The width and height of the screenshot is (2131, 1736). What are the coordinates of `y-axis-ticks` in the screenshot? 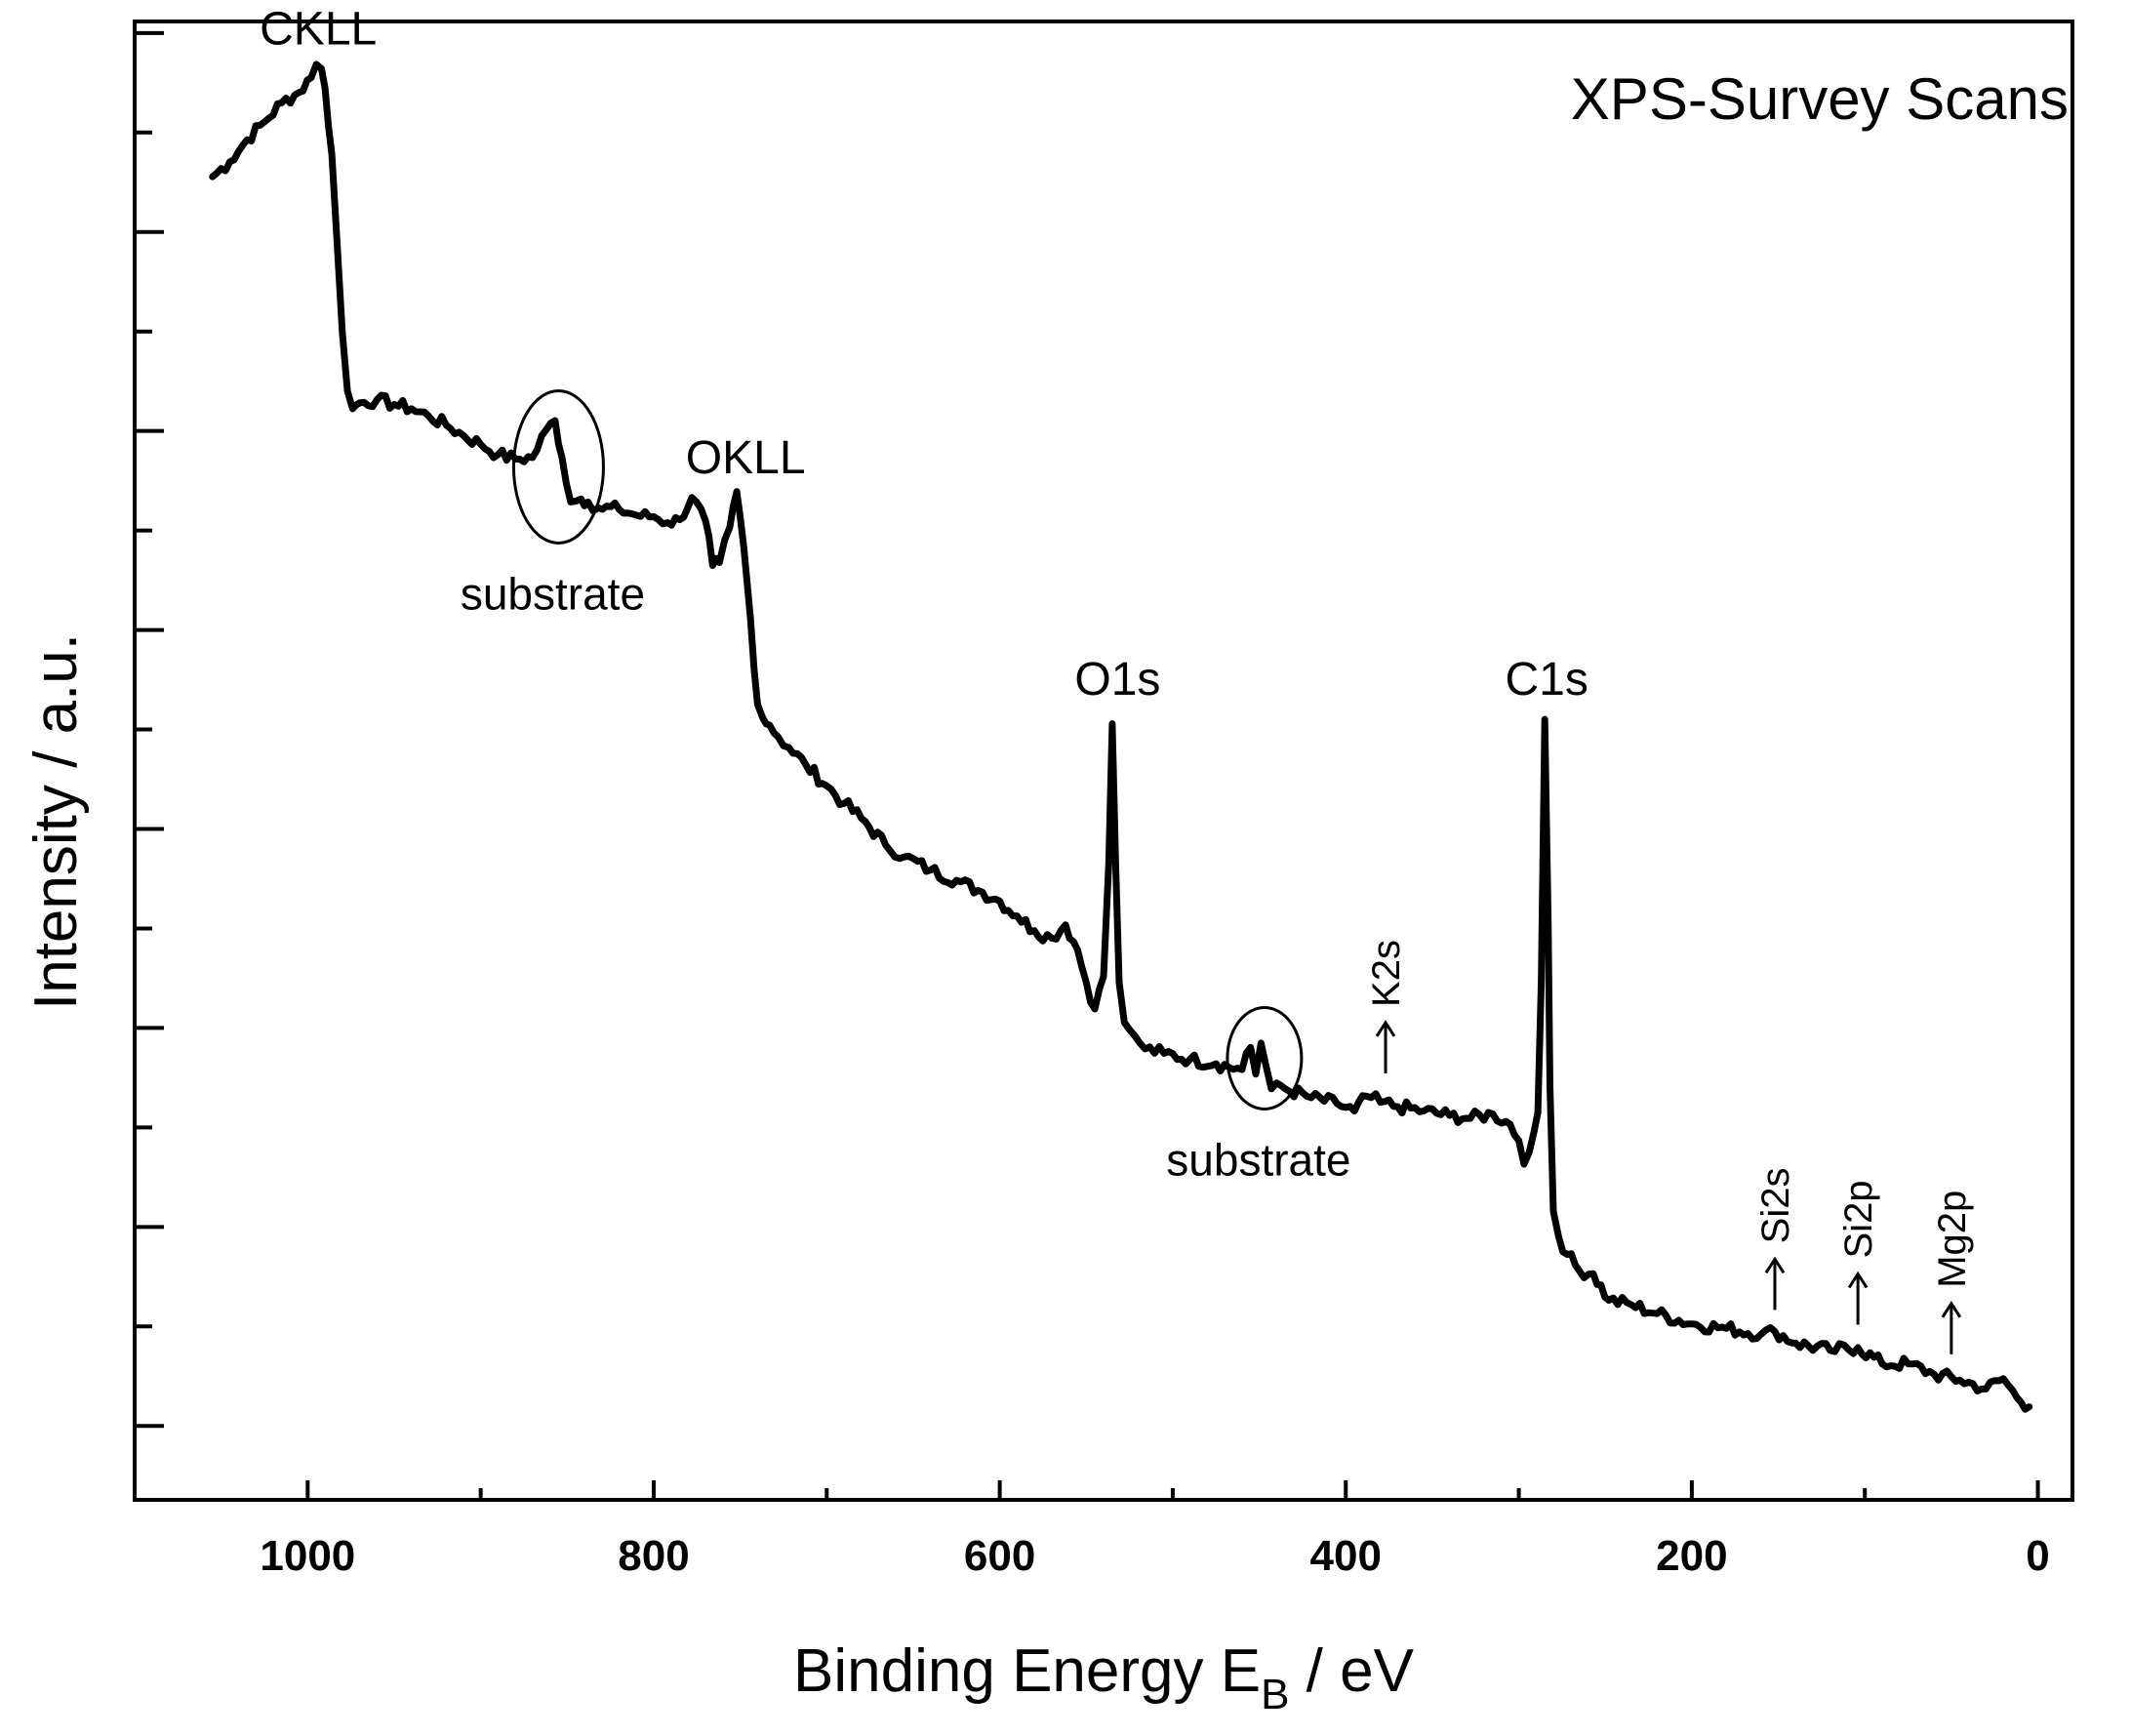 It's located at (149, 729).